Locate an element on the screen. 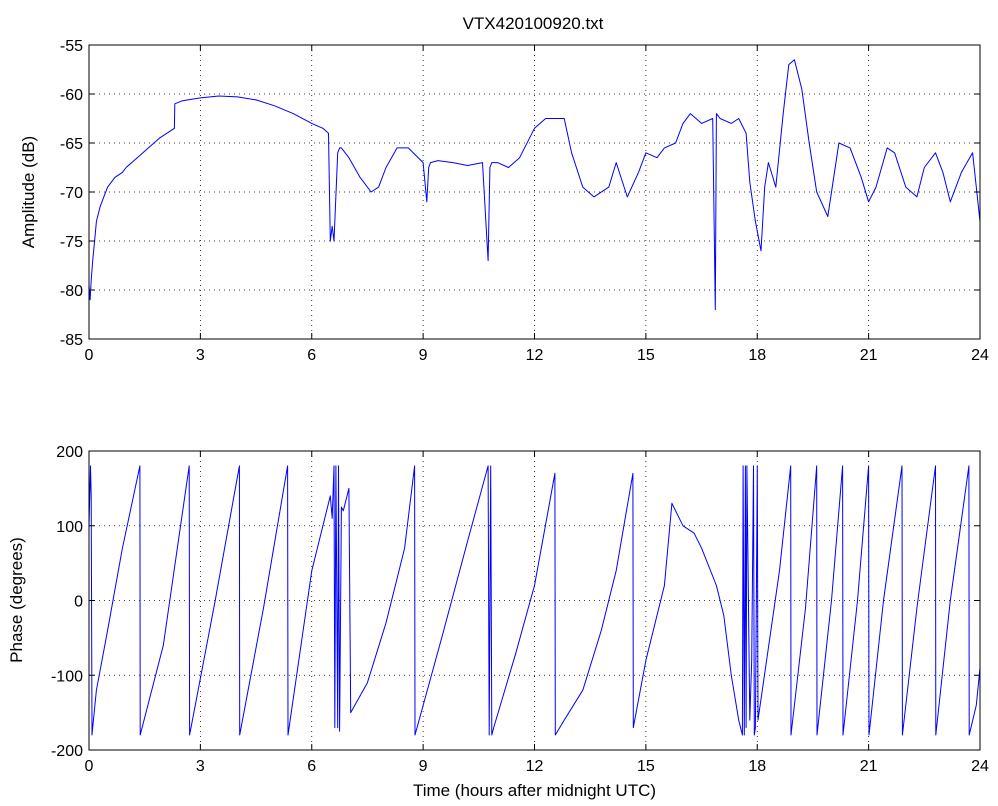 The image size is (998, 806). phase-xtick-label: 6 is located at coordinates (311, 766).